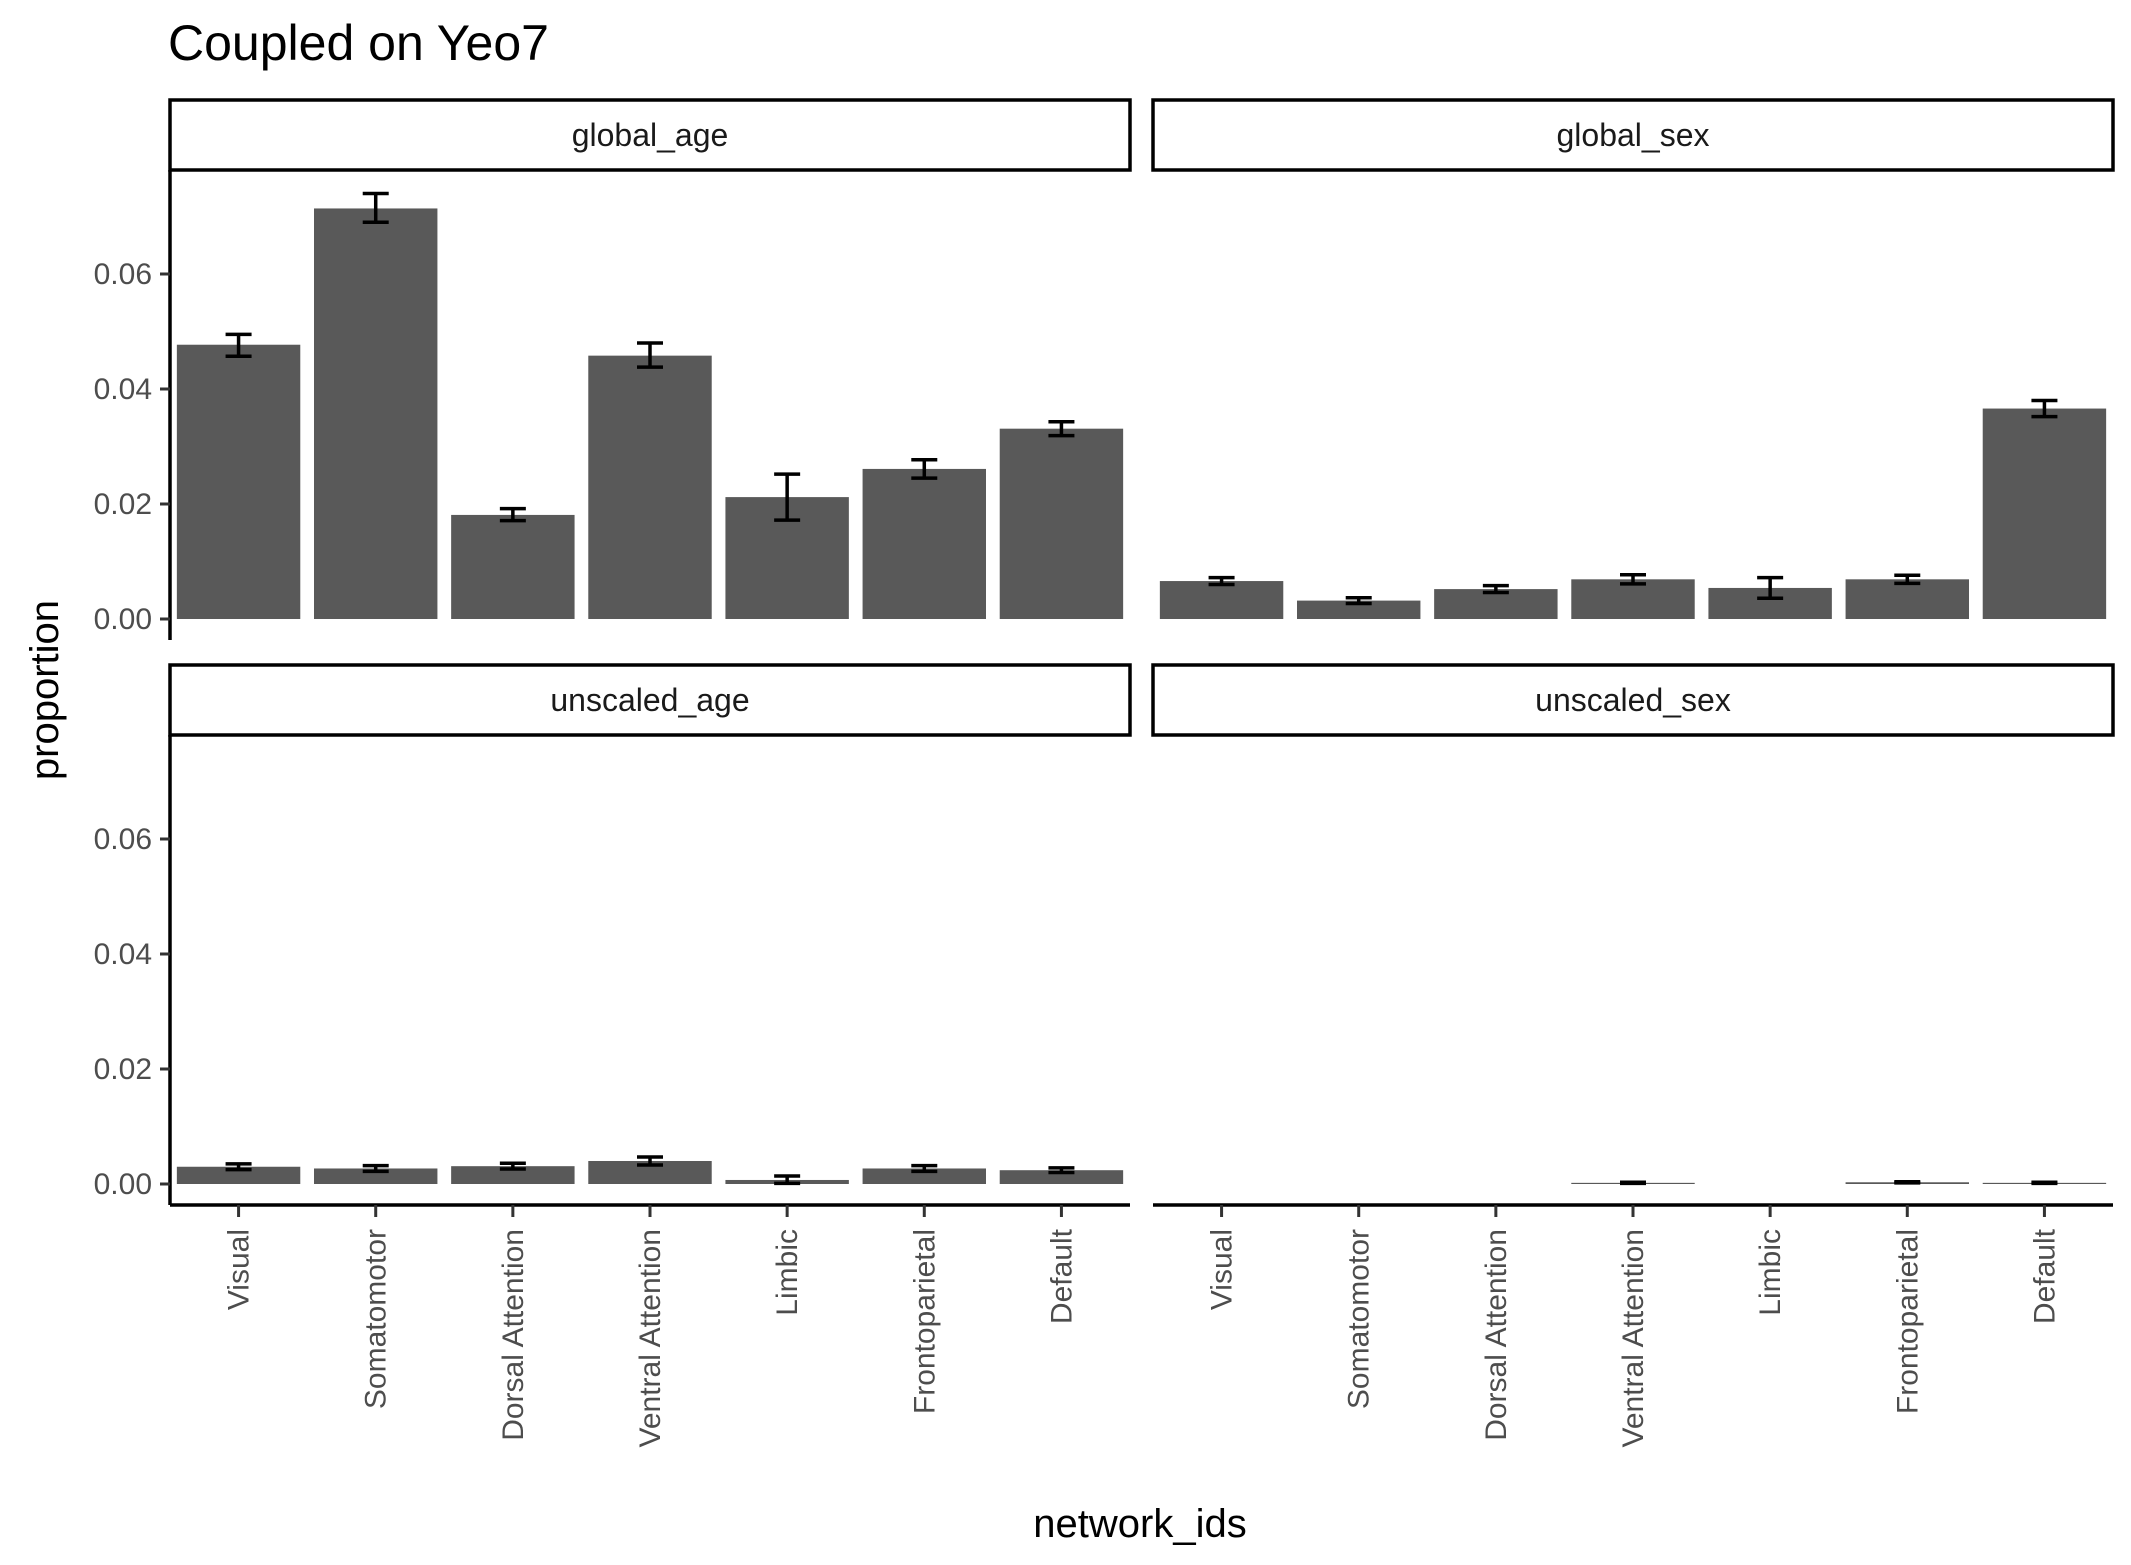 This screenshot has width=2131, height=1565. What do you see at coordinates (1496, 1335) in the screenshot?
I see `x-tick-label-unscaled_sex-3: Dorsal Attention` at bounding box center [1496, 1335].